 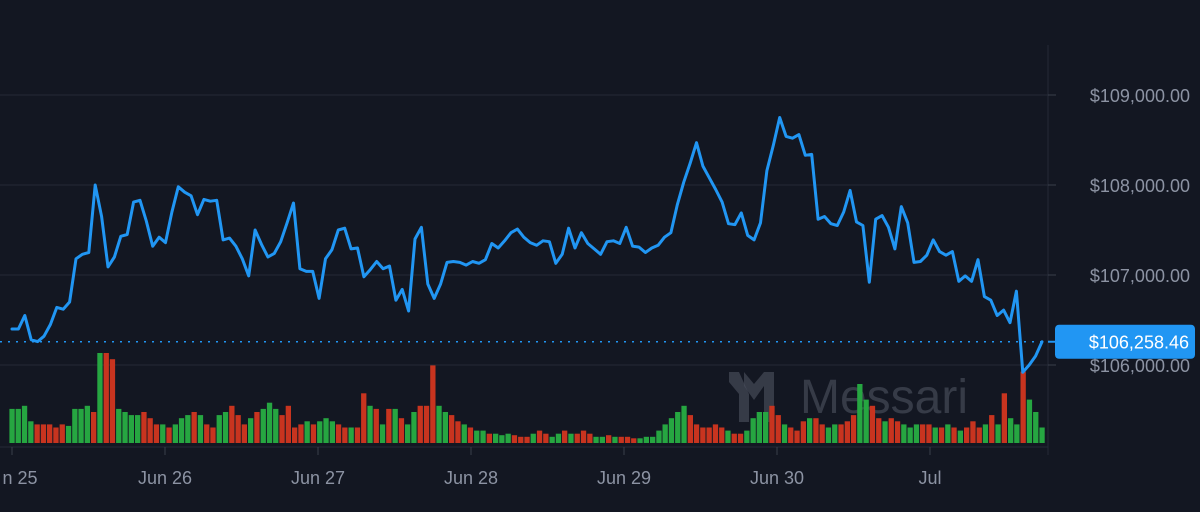 What do you see at coordinates (1140, 96) in the screenshot?
I see `price-tick-label: $109,000.00` at bounding box center [1140, 96].